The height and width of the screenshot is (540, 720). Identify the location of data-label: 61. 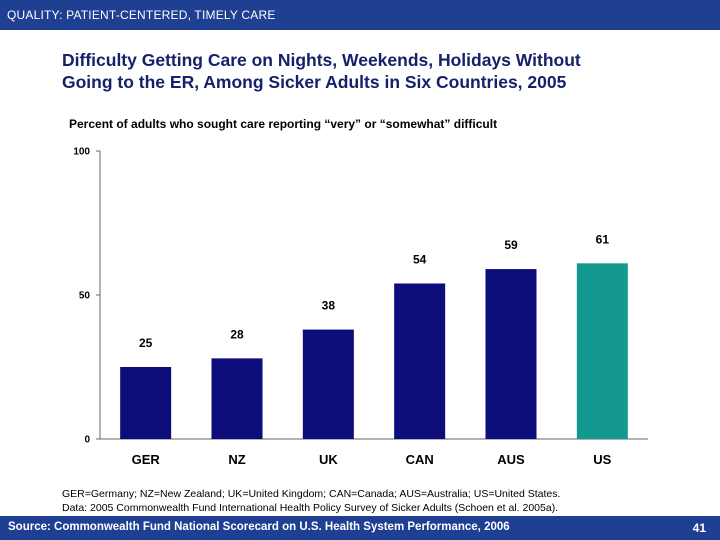
(603, 239).